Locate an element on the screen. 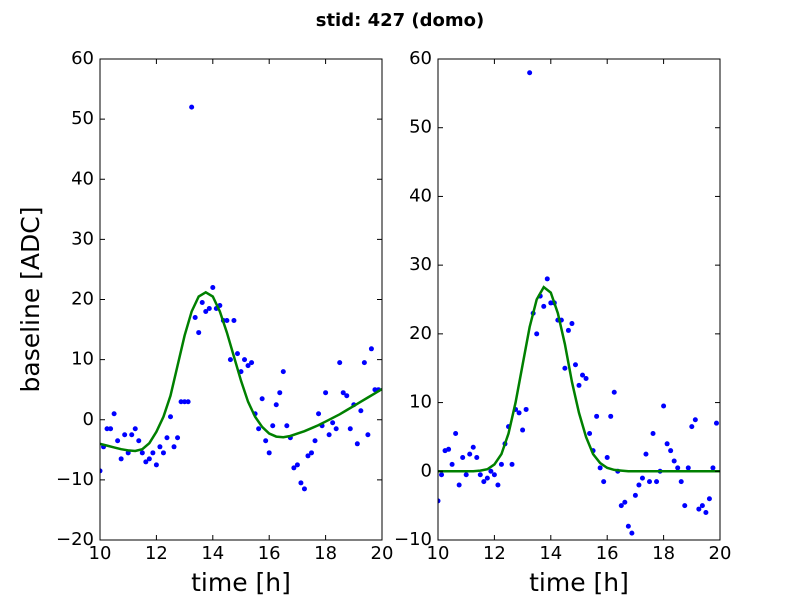 The width and height of the screenshot is (800, 600). figure-title: stid: 427 (domo) is located at coordinates (400, 20).